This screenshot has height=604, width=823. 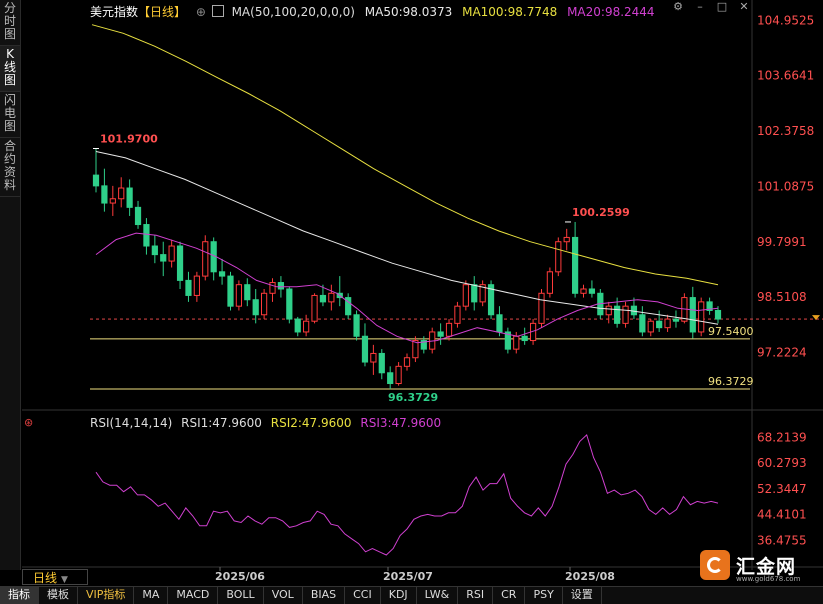 What do you see at coordinates (363, 595) in the screenshot?
I see `toolbar-item-8: CCI` at bounding box center [363, 595].